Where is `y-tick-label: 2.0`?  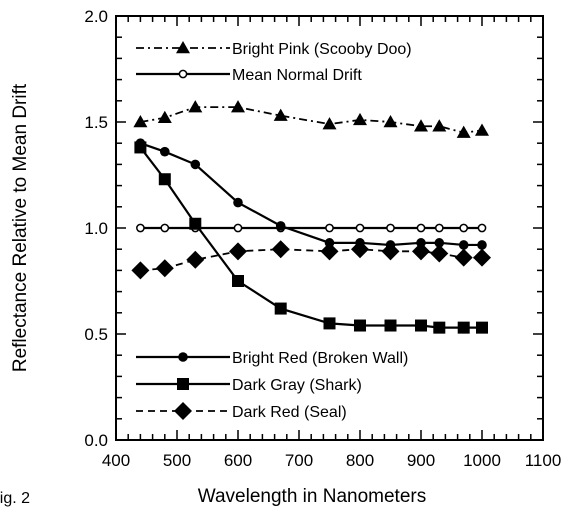
y-tick-label: 2.0 is located at coordinates (96, 16).